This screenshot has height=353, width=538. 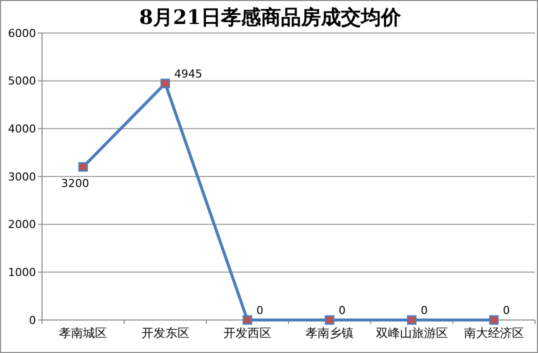 What do you see at coordinates (75, 183) in the screenshot?
I see `data-label: 3200` at bounding box center [75, 183].